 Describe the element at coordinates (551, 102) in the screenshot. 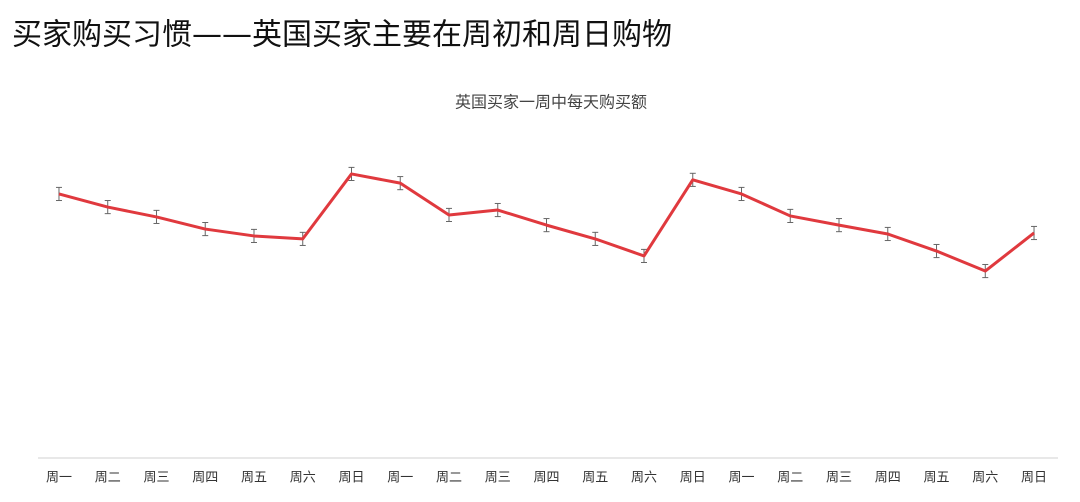

I see `chart-title: 英国买家一周中每天购买额` at that location.